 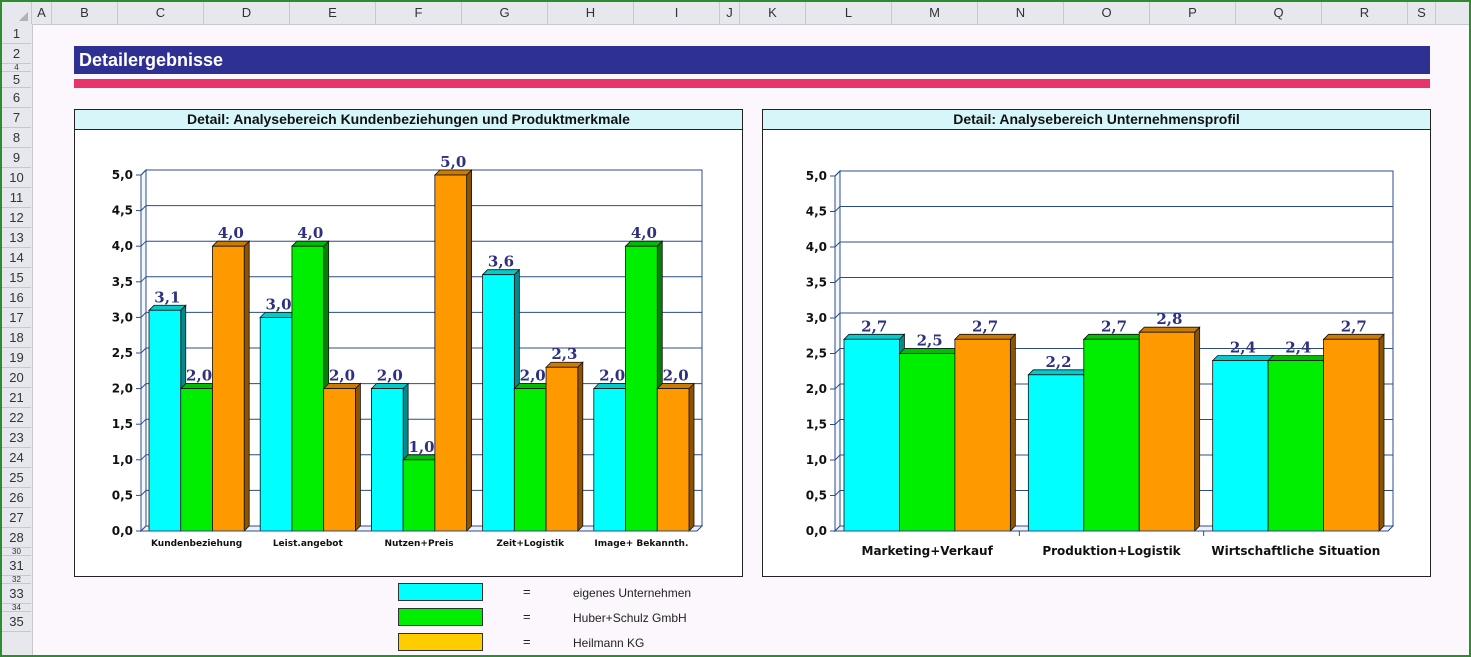 What do you see at coordinates (773, 13) in the screenshot?
I see `column-header-k: K` at bounding box center [773, 13].